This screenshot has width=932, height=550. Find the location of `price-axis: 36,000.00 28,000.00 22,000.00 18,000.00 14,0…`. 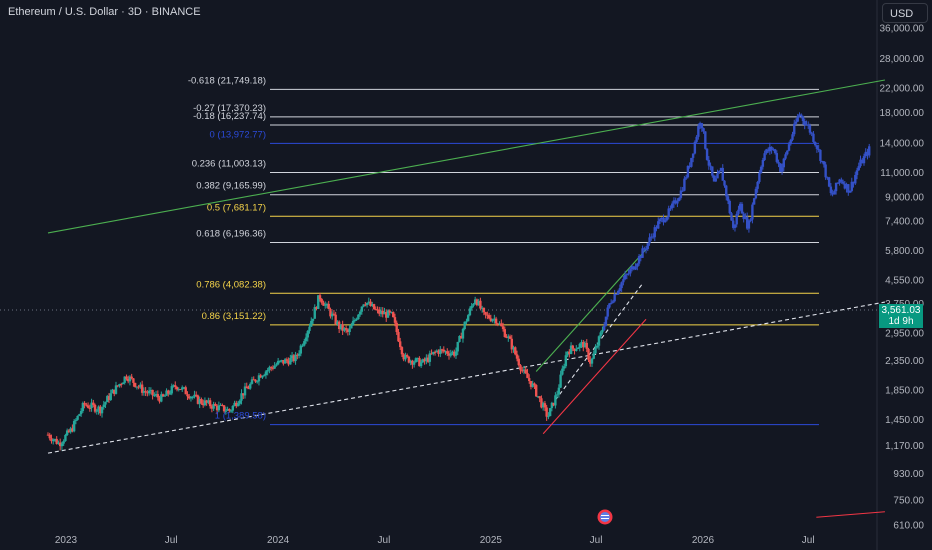

price-axis: 36,000.00 28,000.00 22,000.00 18,000.00 14,0… is located at coordinates (902, 278).